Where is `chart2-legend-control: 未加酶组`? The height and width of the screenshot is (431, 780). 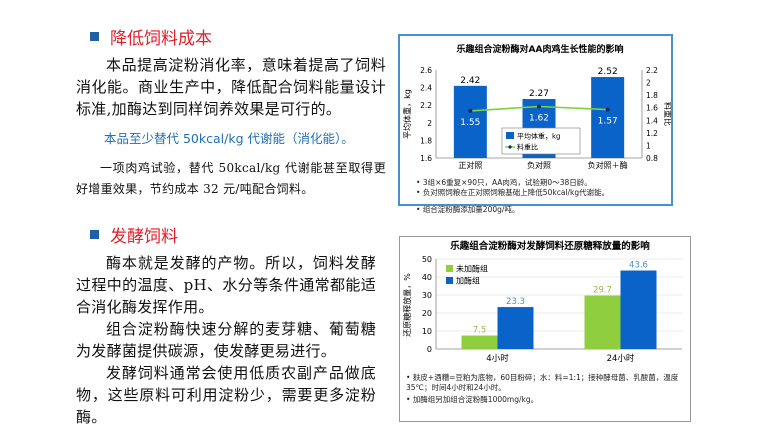
chart2-legend-control: 未加酶组 is located at coordinates (472, 269).